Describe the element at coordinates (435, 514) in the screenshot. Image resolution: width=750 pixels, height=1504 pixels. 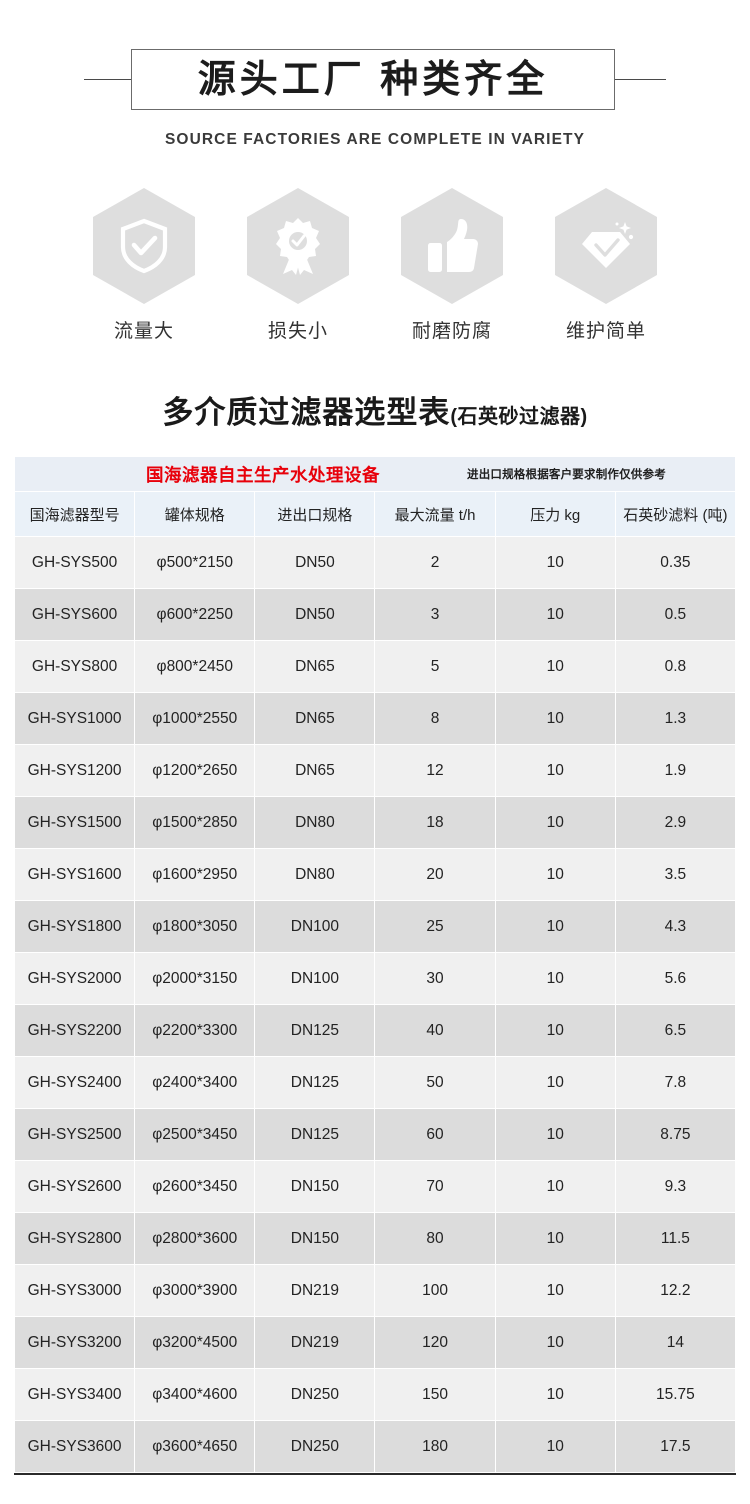
I see `column-header: 最大流量 t/h` at that location.